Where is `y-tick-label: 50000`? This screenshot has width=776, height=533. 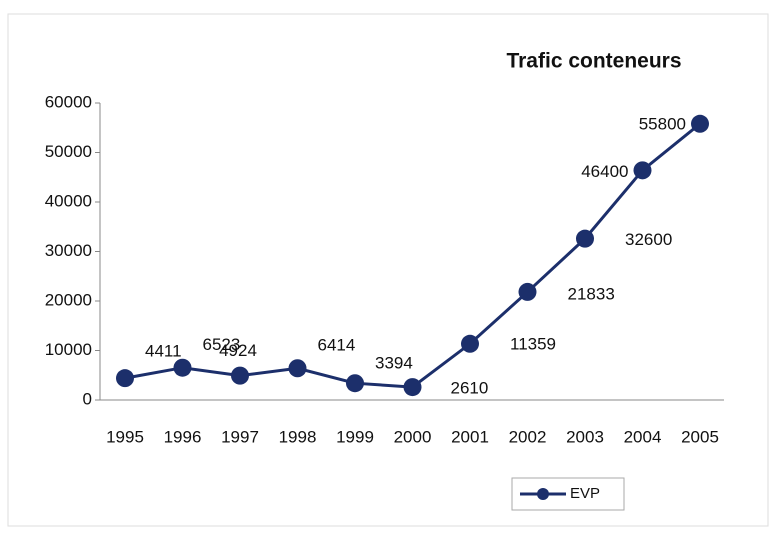
y-tick-label: 50000 is located at coordinates (68, 151).